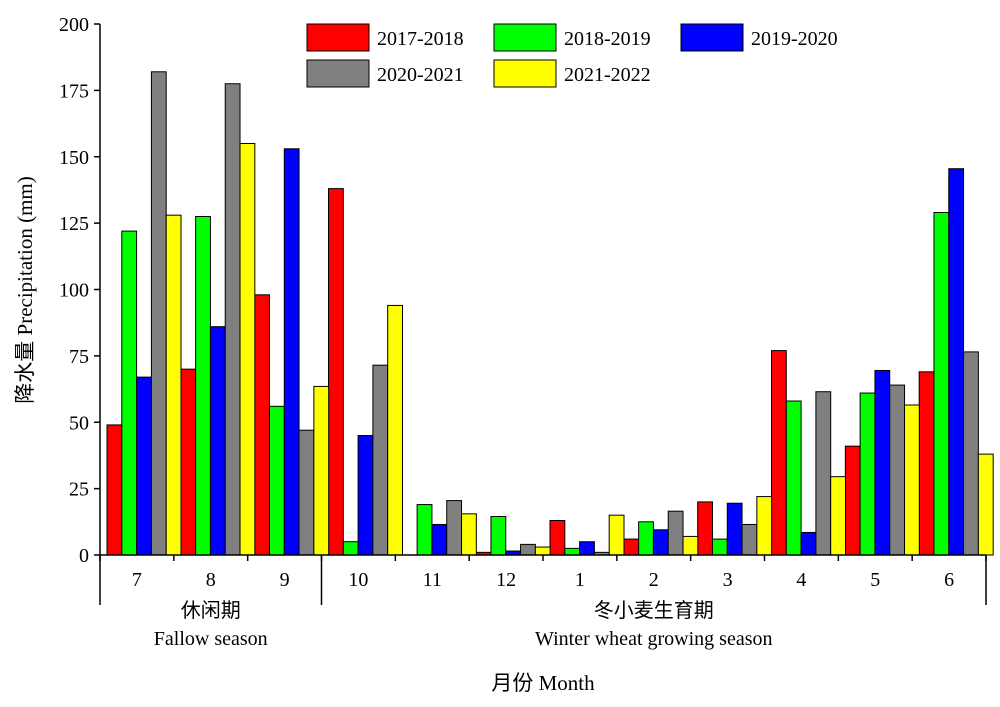 The image size is (1000, 707). What do you see at coordinates (84, 556) in the screenshot?
I see `y-tick-label-0: 0` at bounding box center [84, 556].